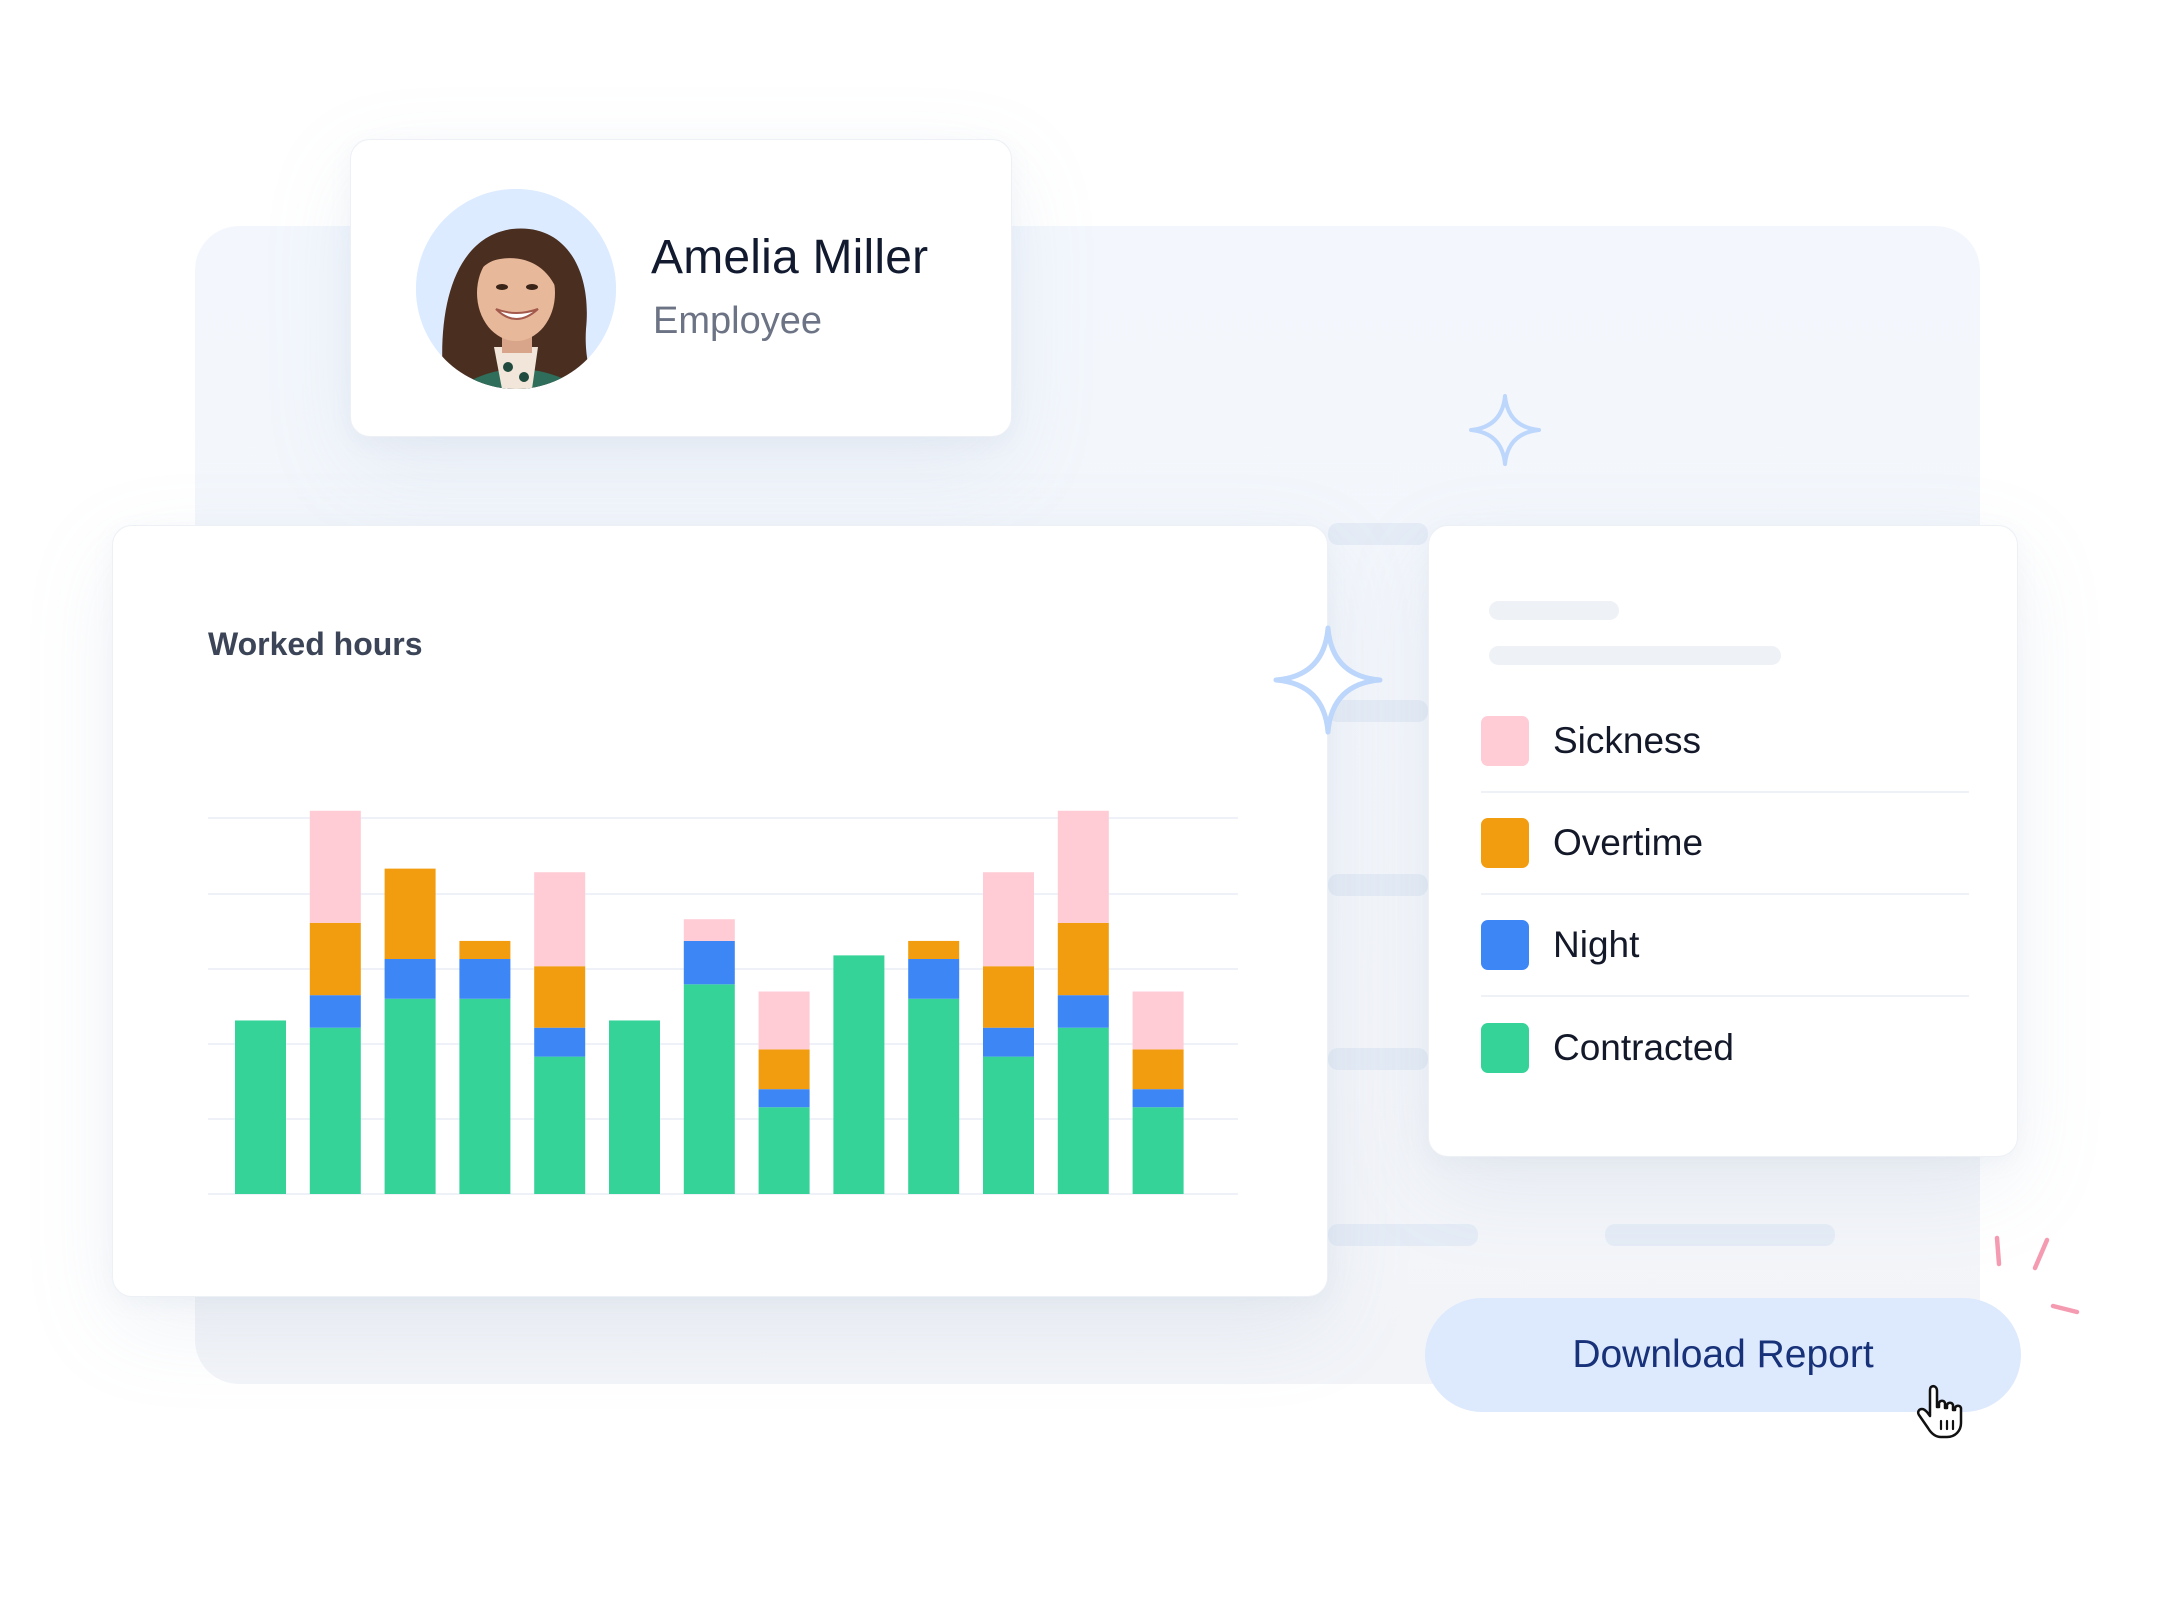 This screenshot has width=2160, height=1600. I want to click on worked-hours-chart, so click(723, 1002).